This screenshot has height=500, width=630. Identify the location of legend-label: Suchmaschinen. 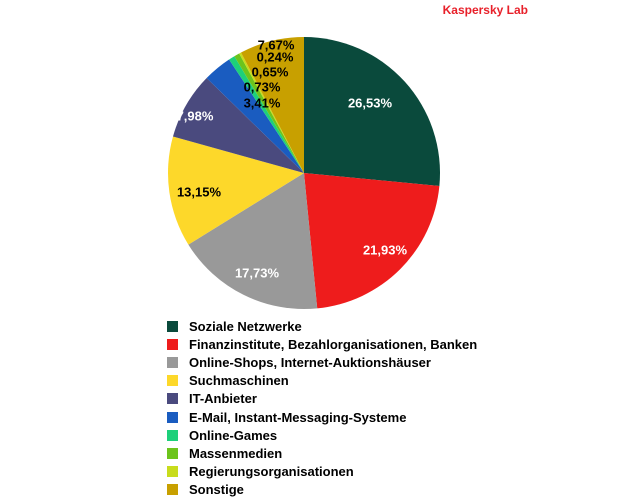
(239, 381).